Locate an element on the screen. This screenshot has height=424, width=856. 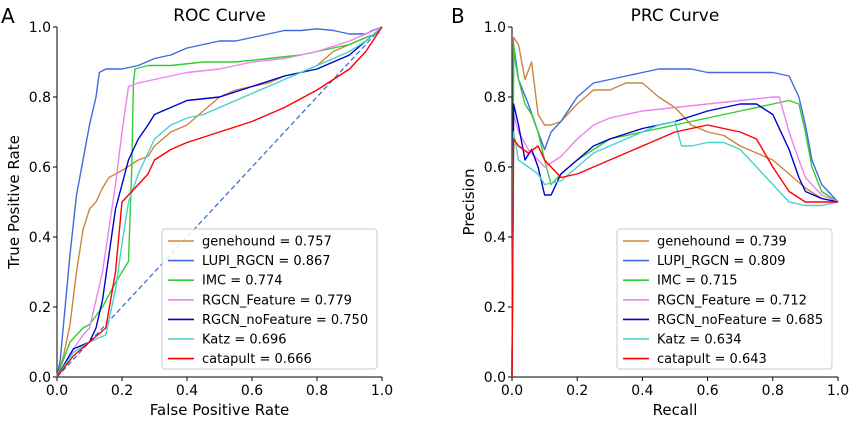
legend-entry: catapult = 0.666 is located at coordinates (257, 359).